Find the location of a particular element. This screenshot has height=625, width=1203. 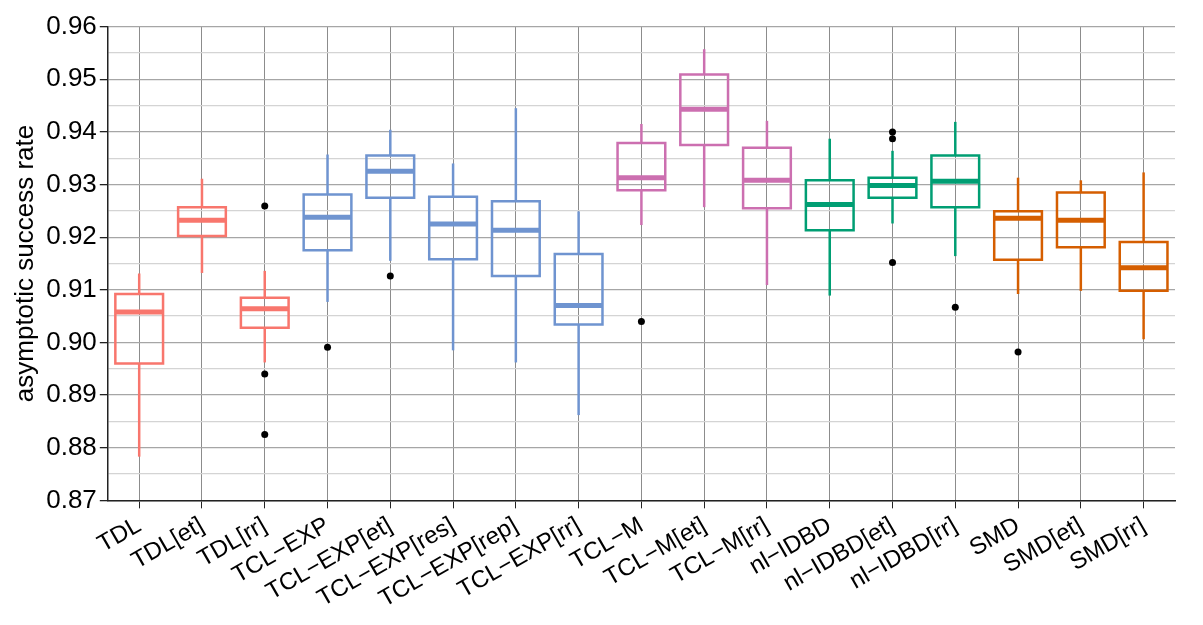

y-tick-label: 0.89 is located at coordinates (71, 393).